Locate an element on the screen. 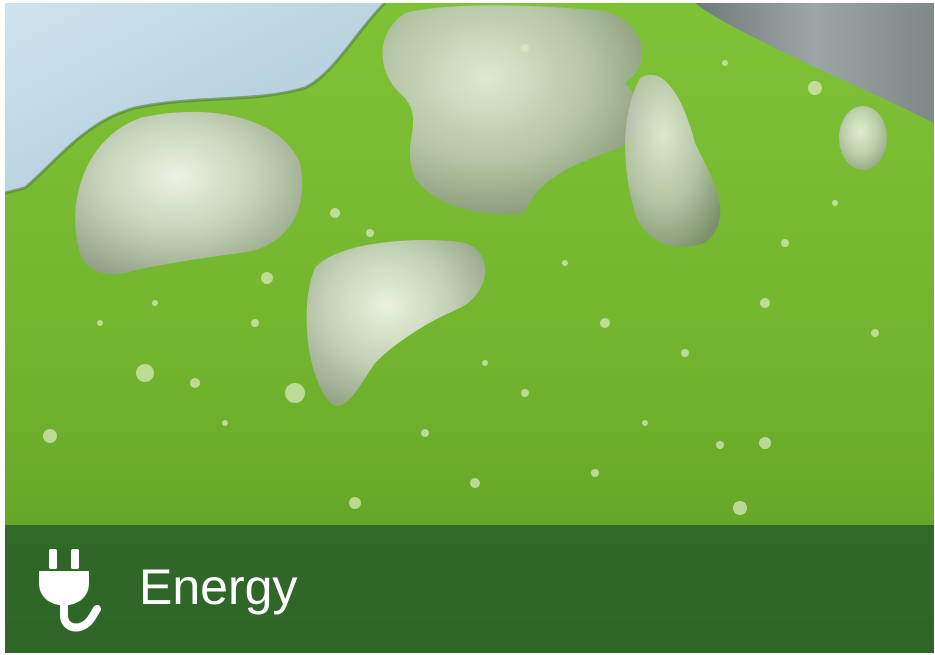  power-plug-icon is located at coordinates (70, 590).